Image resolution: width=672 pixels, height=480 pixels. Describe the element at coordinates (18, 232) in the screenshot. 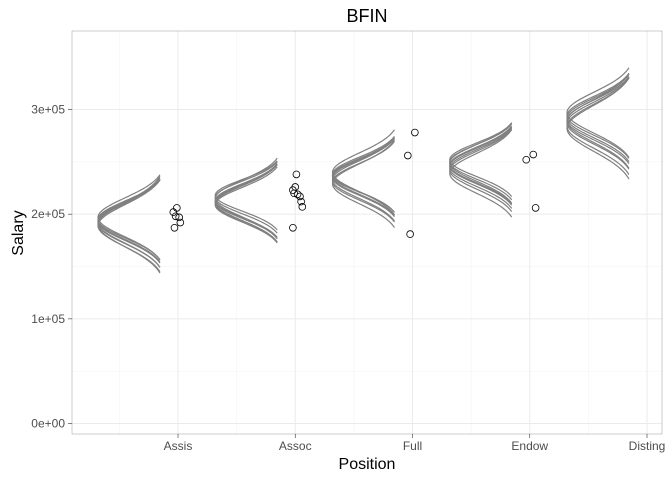

I see `y-axis-title: Salary` at that location.